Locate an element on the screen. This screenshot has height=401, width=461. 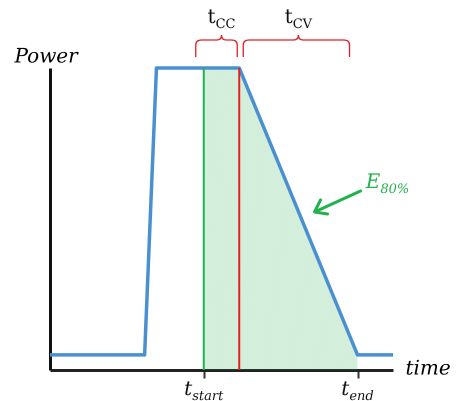
x-tick-label: t$_{end}$ is located at coordinates (357, 388).